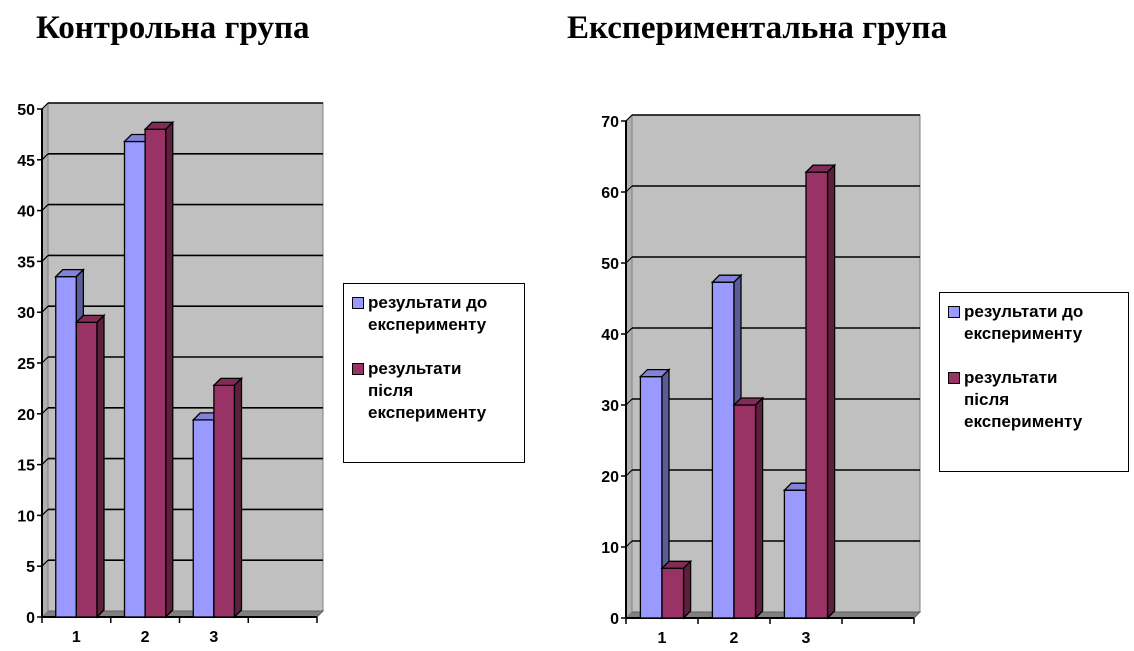 Image resolution: width=1134 pixels, height=651 pixels. What do you see at coordinates (173, 28) in the screenshot?
I see `chart-title-control: Контрольна група` at bounding box center [173, 28].